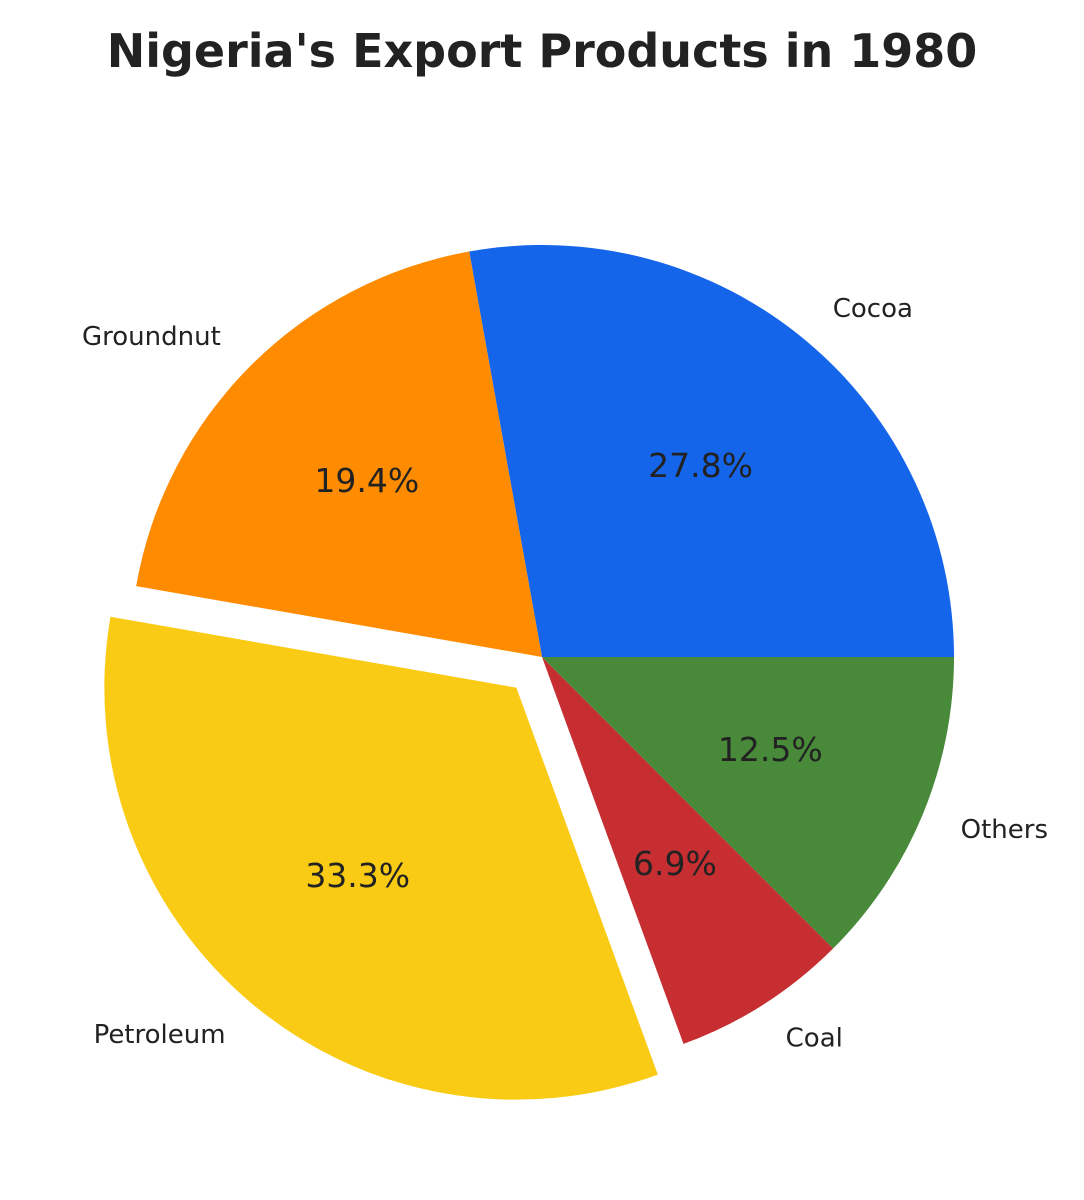 This screenshot has width=1084, height=1200. What do you see at coordinates (700, 465) in the screenshot?
I see `slice-percent-cocoa: 27.8%` at bounding box center [700, 465].